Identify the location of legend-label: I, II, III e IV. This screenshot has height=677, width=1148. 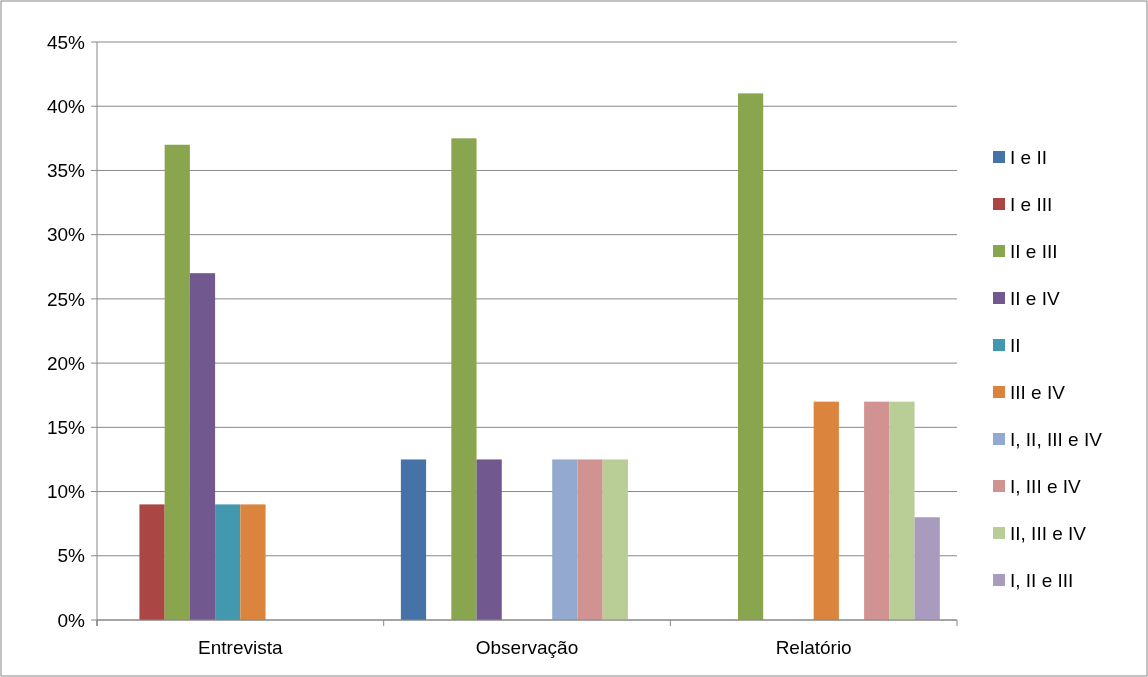
(1056, 439).